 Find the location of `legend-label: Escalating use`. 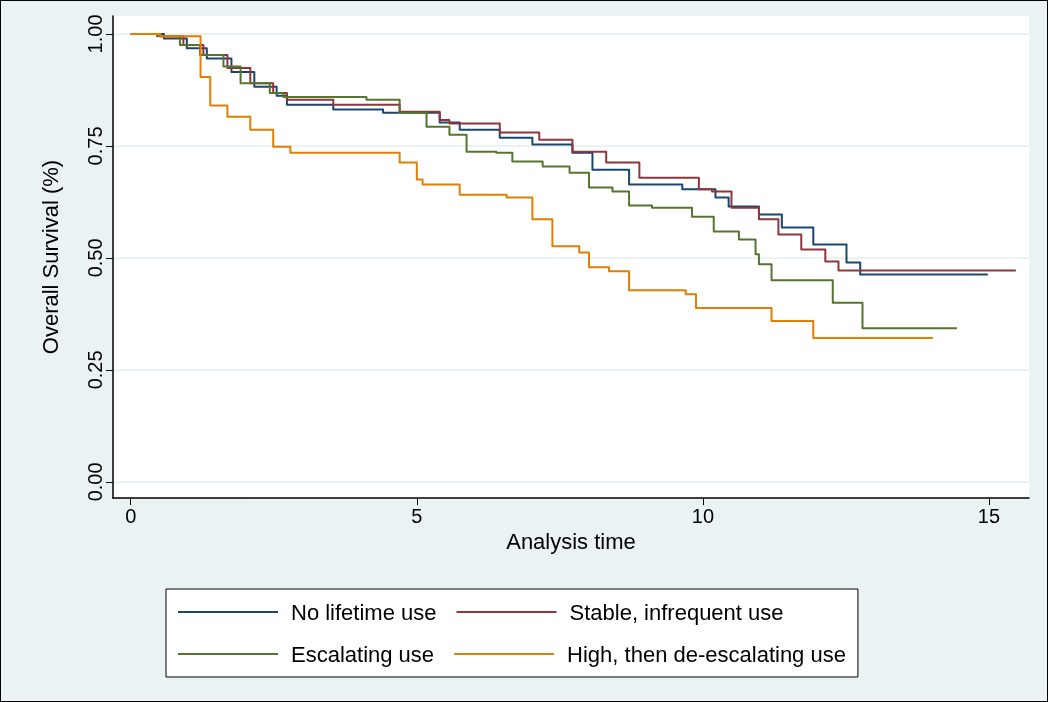

legend-label: Escalating use is located at coordinates (363, 654).